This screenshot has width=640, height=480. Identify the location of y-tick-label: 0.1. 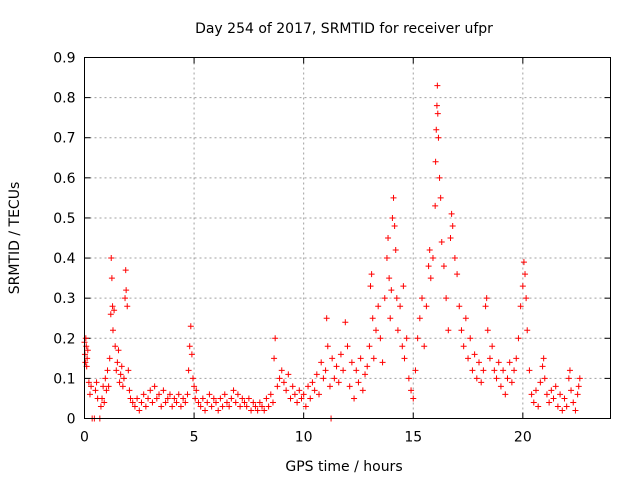
(64, 379).